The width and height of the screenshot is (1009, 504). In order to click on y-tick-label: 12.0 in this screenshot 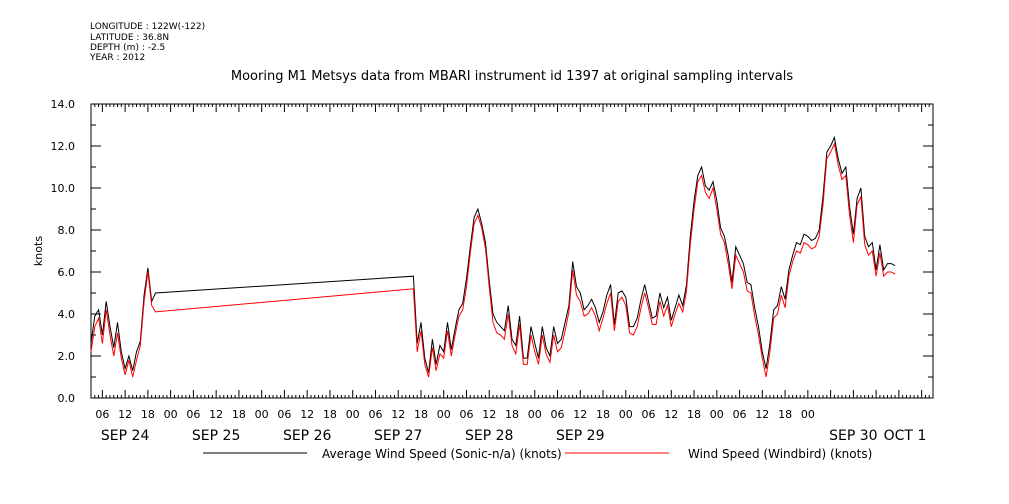, I will do `click(63, 146)`.